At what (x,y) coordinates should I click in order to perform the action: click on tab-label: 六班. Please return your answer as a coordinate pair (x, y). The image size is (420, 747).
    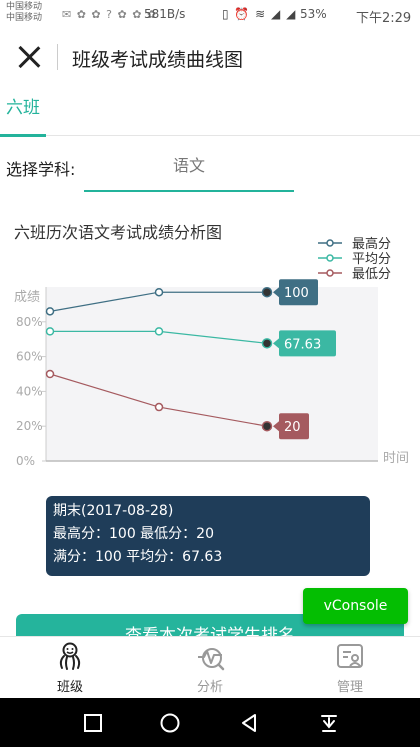
    Looking at the image, I should click on (23, 108).